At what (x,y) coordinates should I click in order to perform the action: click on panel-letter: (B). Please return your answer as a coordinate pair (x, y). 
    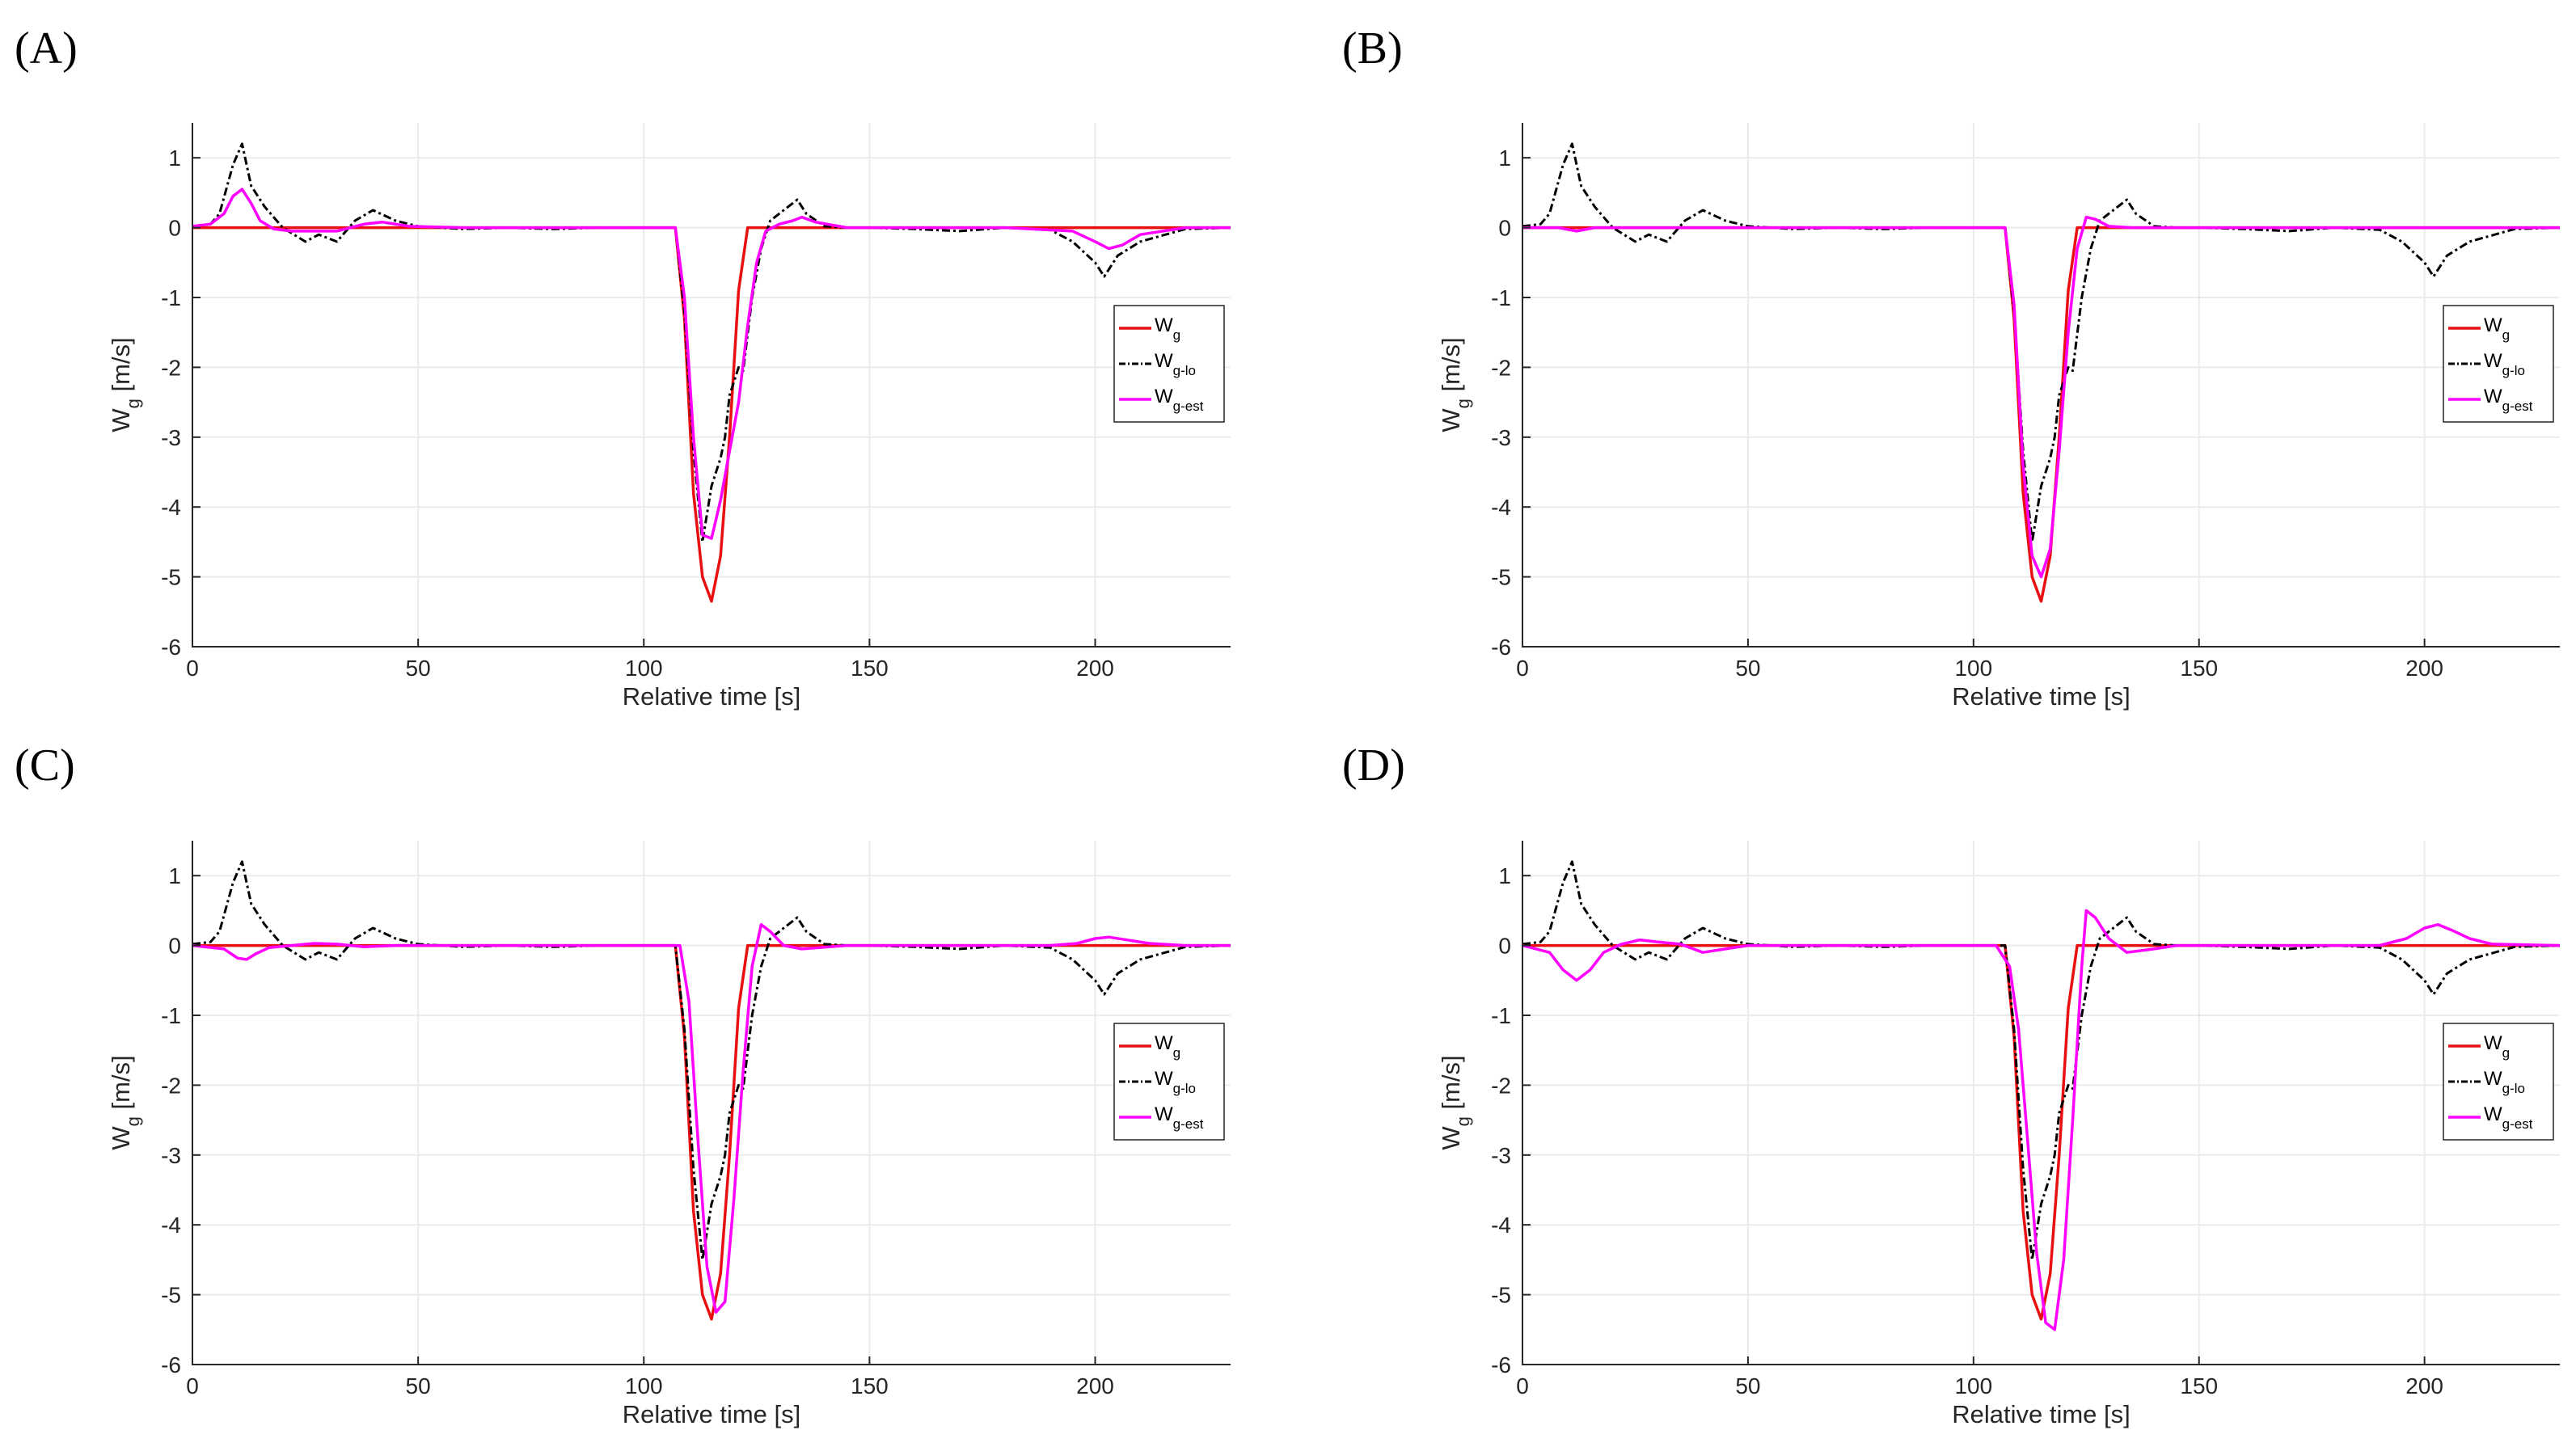
    Looking at the image, I should click on (1372, 48).